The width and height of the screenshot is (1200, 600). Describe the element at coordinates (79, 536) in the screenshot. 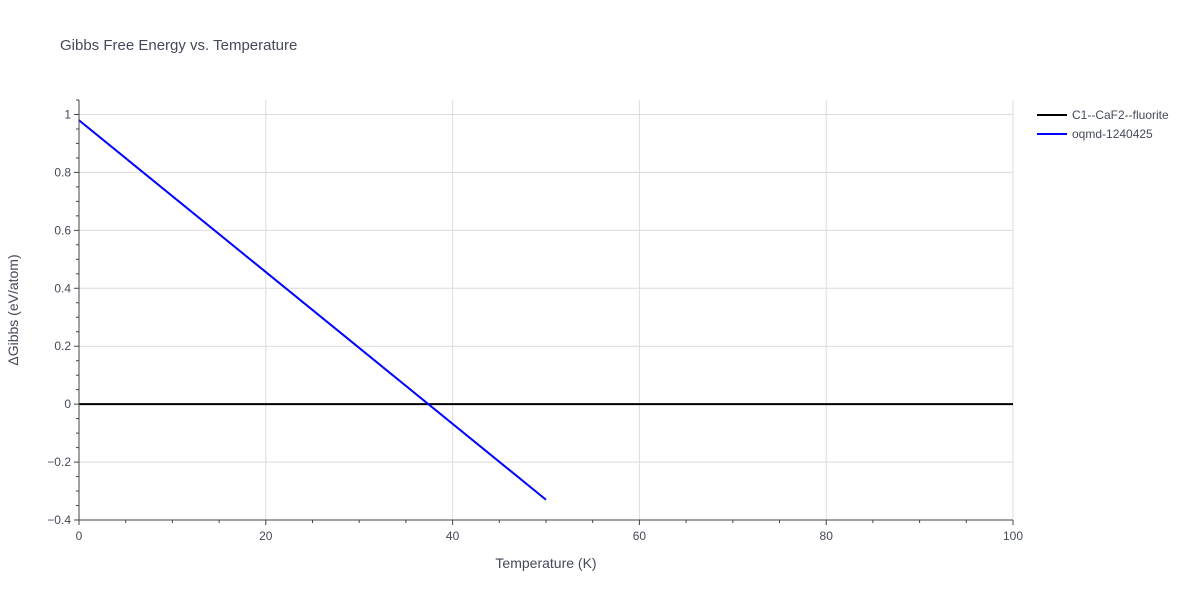

I see `x-tick-label: 0` at that location.